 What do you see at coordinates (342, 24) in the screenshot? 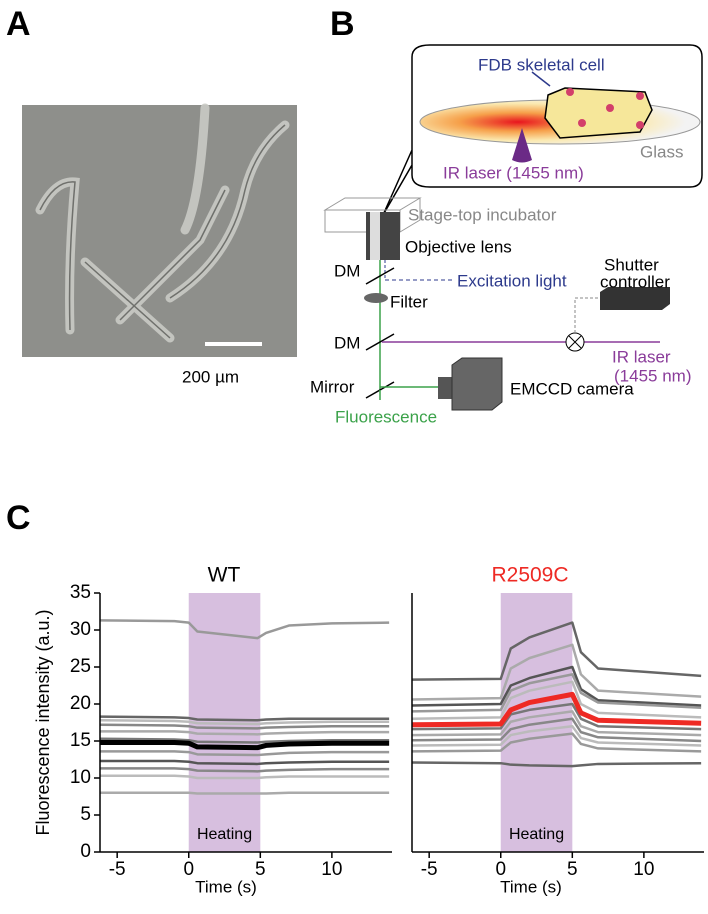
I see `panel-label: B` at bounding box center [342, 24].